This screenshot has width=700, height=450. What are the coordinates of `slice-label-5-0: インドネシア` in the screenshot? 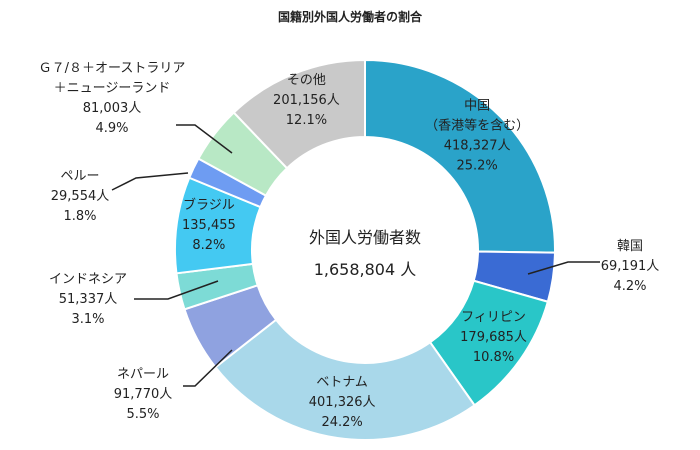 It's located at (88, 279).